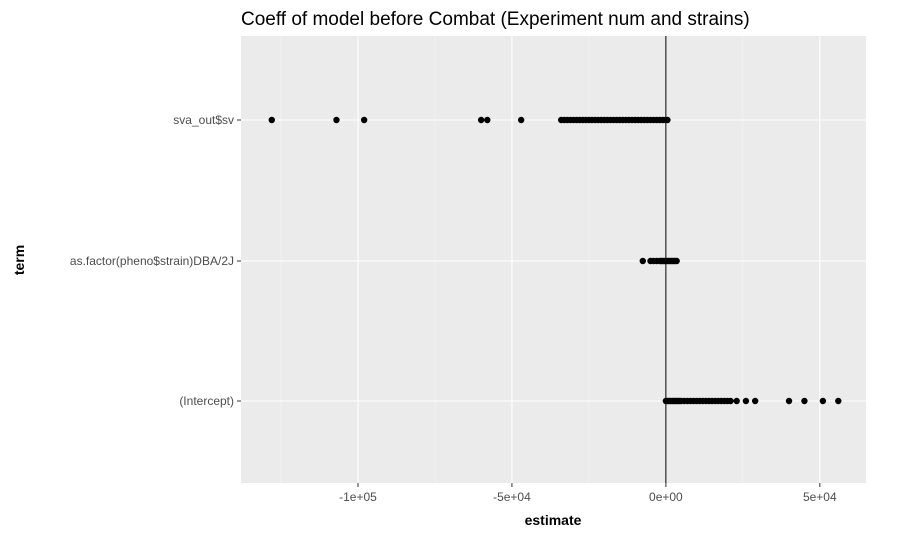 The height and width of the screenshot is (541, 923). Describe the element at coordinates (588, 493) in the screenshot. I see `x-axis-ticks: -1e+05 -5e+04 0e+00 5e+04` at that location.